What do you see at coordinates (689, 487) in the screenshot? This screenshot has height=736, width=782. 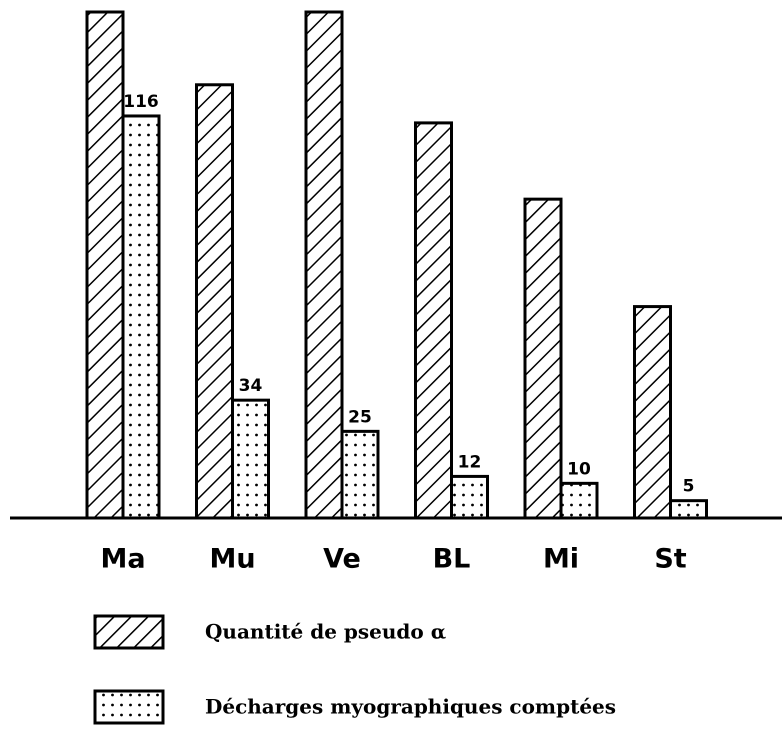 I see `value-label: 5` at bounding box center [689, 487].